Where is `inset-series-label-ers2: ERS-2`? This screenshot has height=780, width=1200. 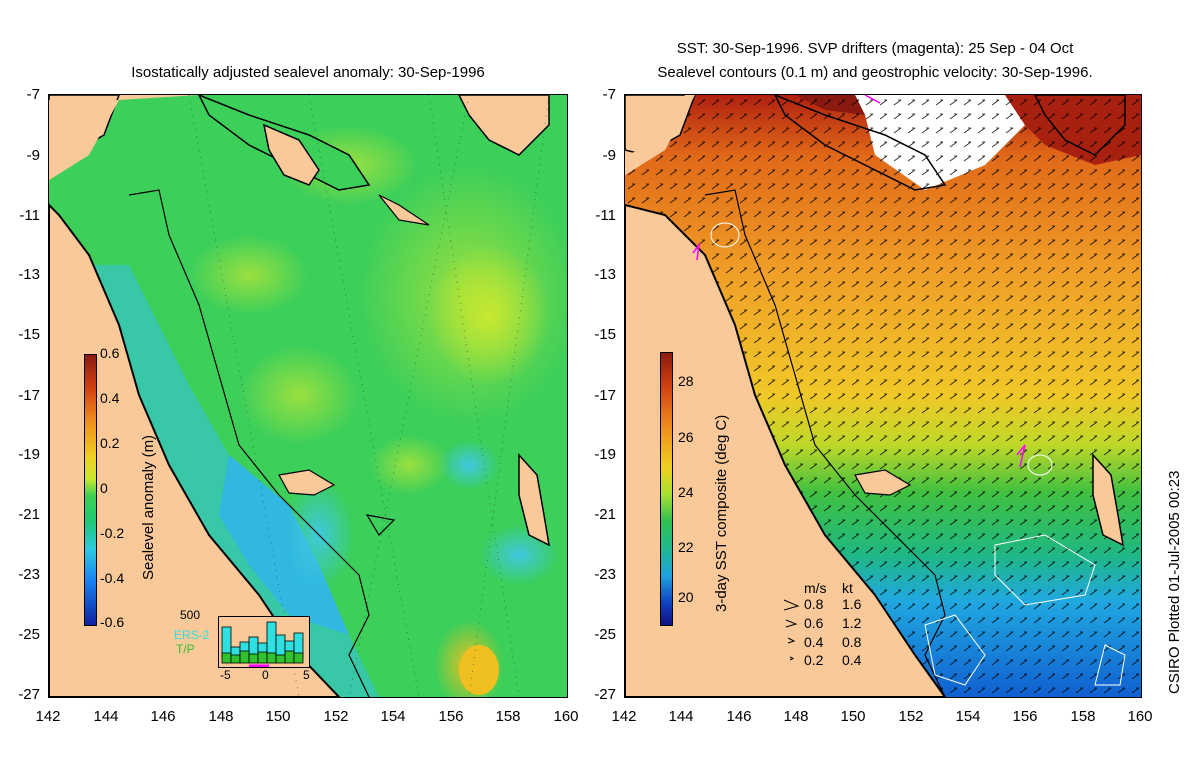 inset-series-label-ers2: ERS-2 is located at coordinates (192, 635).